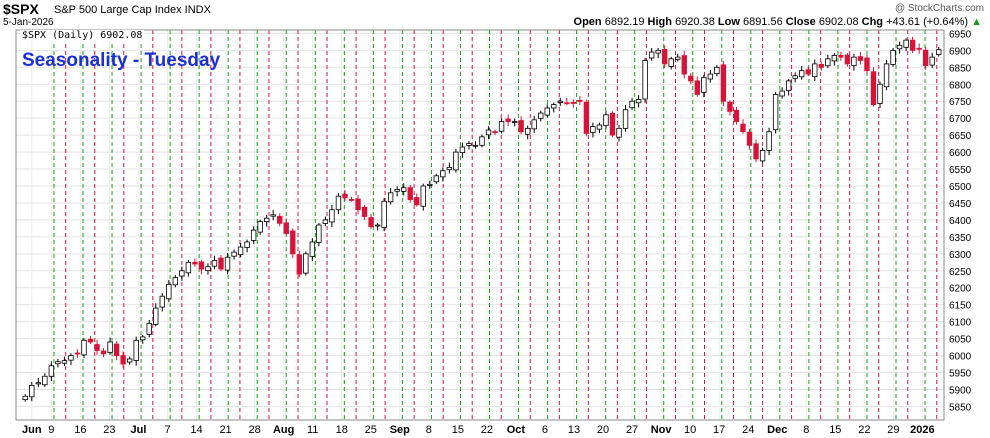 The width and height of the screenshot is (990, 438). Describe the element at coordinates (225, 430) in the screenshot. I see `x-tick-label: 21` at that location.